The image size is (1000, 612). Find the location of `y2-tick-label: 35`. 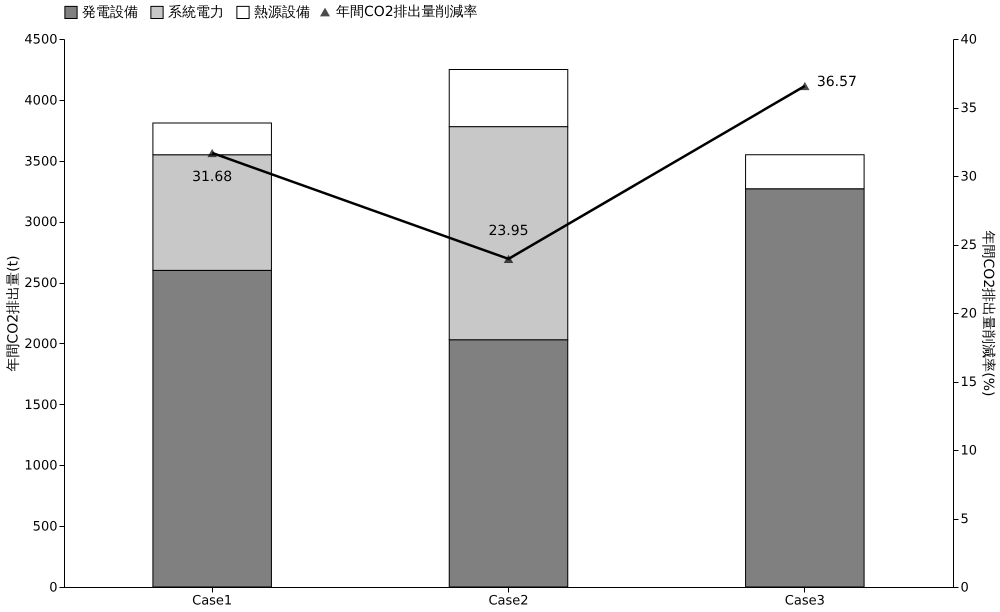

y2-tick-label: 35 is located at coordinates (969, 108).